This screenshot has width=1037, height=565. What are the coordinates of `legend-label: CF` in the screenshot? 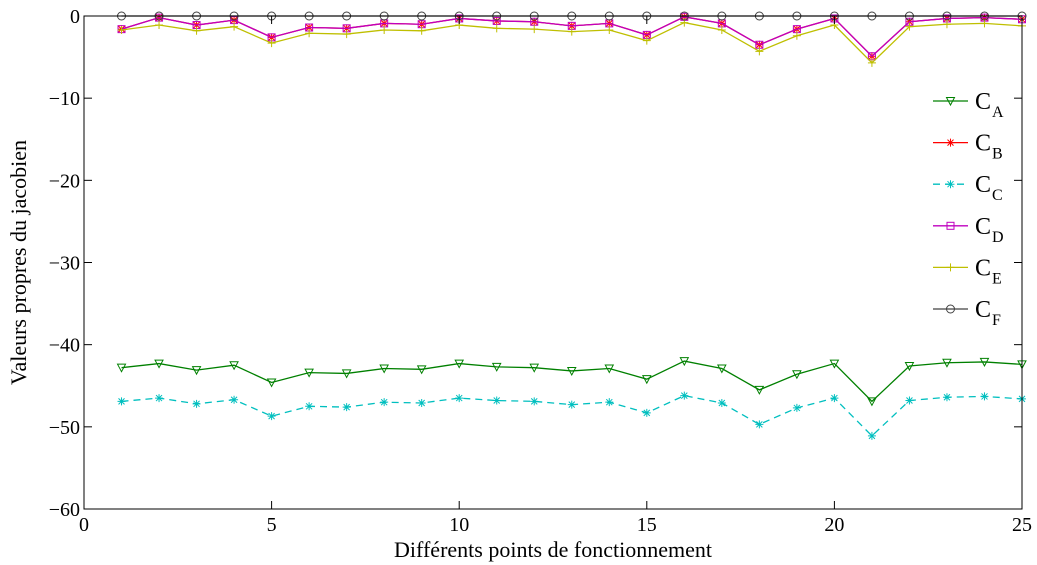 It's located at (988, 313).